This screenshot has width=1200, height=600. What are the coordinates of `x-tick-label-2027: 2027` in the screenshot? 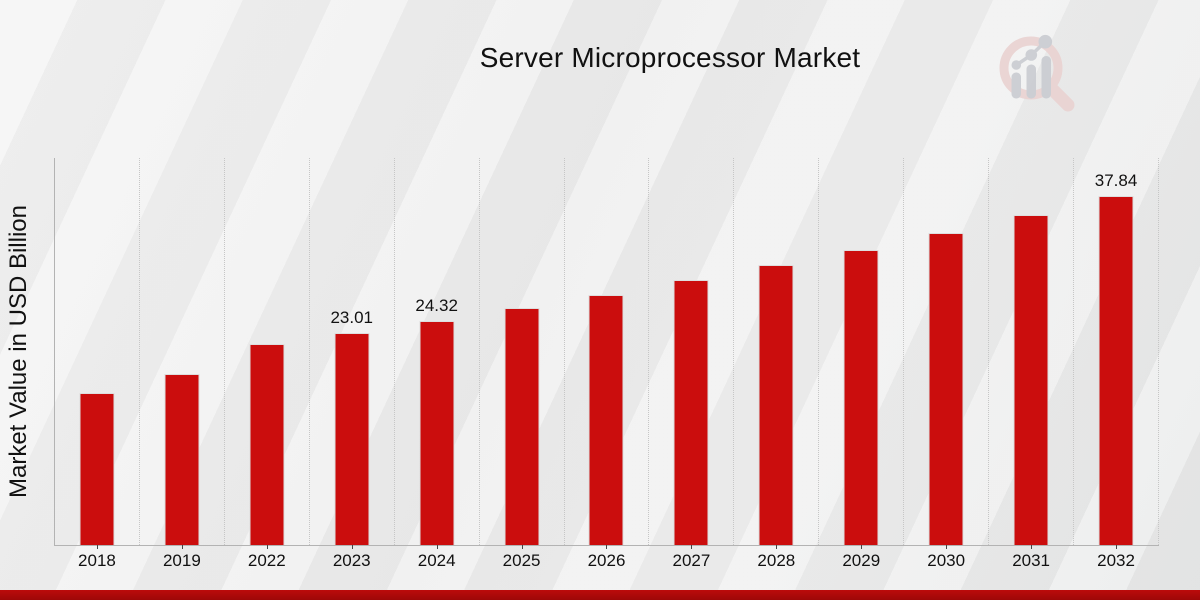 It's located at (691, 560).